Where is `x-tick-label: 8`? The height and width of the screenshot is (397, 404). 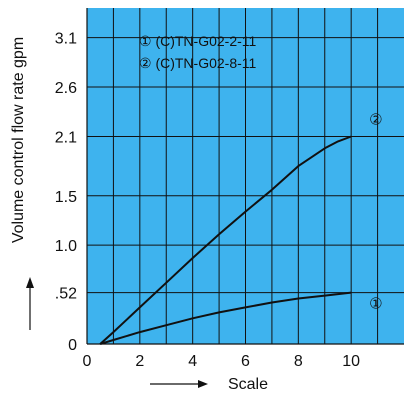
x-tick-label: 8 is located at coordinates (298, 361).